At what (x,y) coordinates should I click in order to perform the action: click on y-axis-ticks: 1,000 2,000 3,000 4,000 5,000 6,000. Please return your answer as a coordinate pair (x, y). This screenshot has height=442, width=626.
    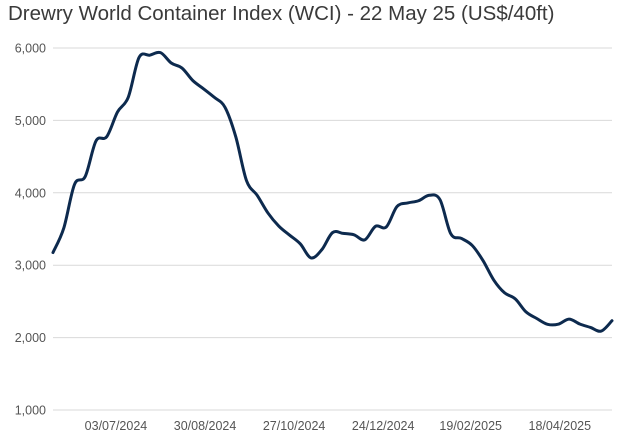
    Looking at the image, I should click on (30, 230).